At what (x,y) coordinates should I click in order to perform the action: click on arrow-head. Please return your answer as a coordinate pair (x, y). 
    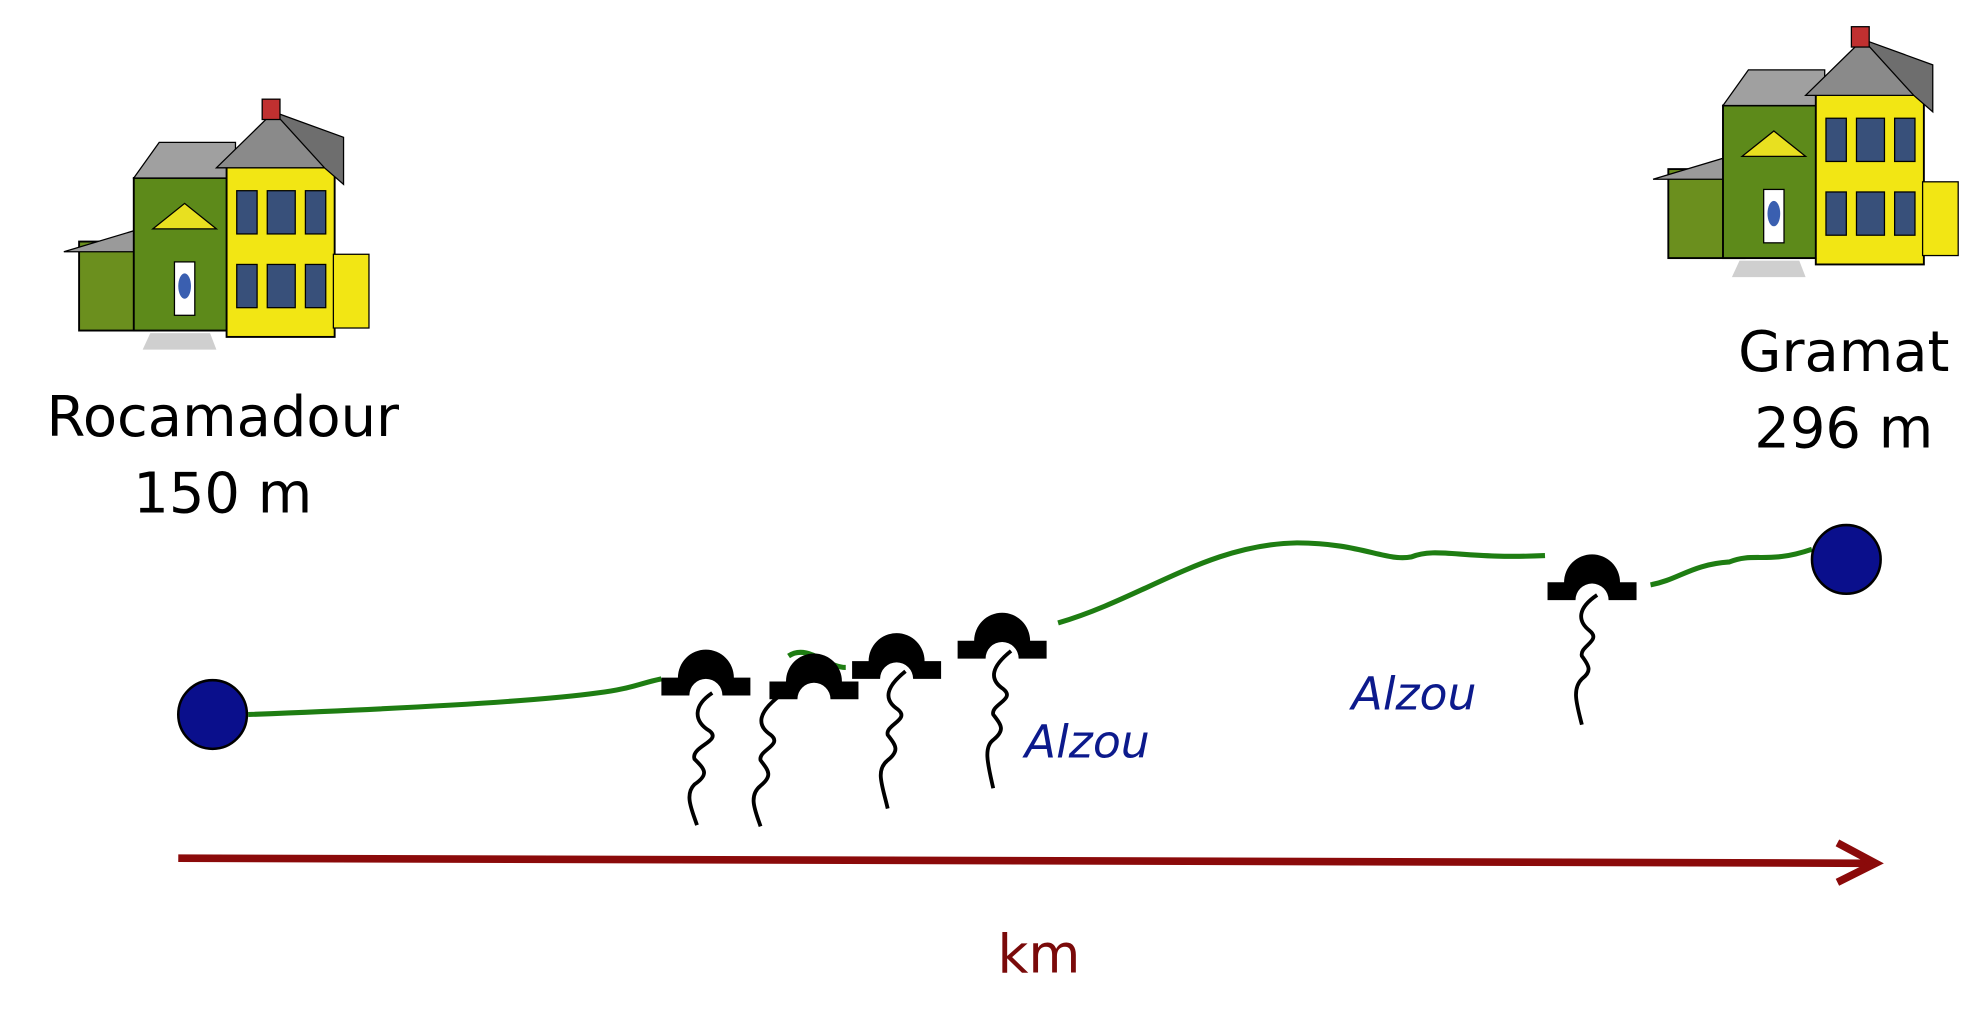
    Looking at the image, I should click on (1859, 862).